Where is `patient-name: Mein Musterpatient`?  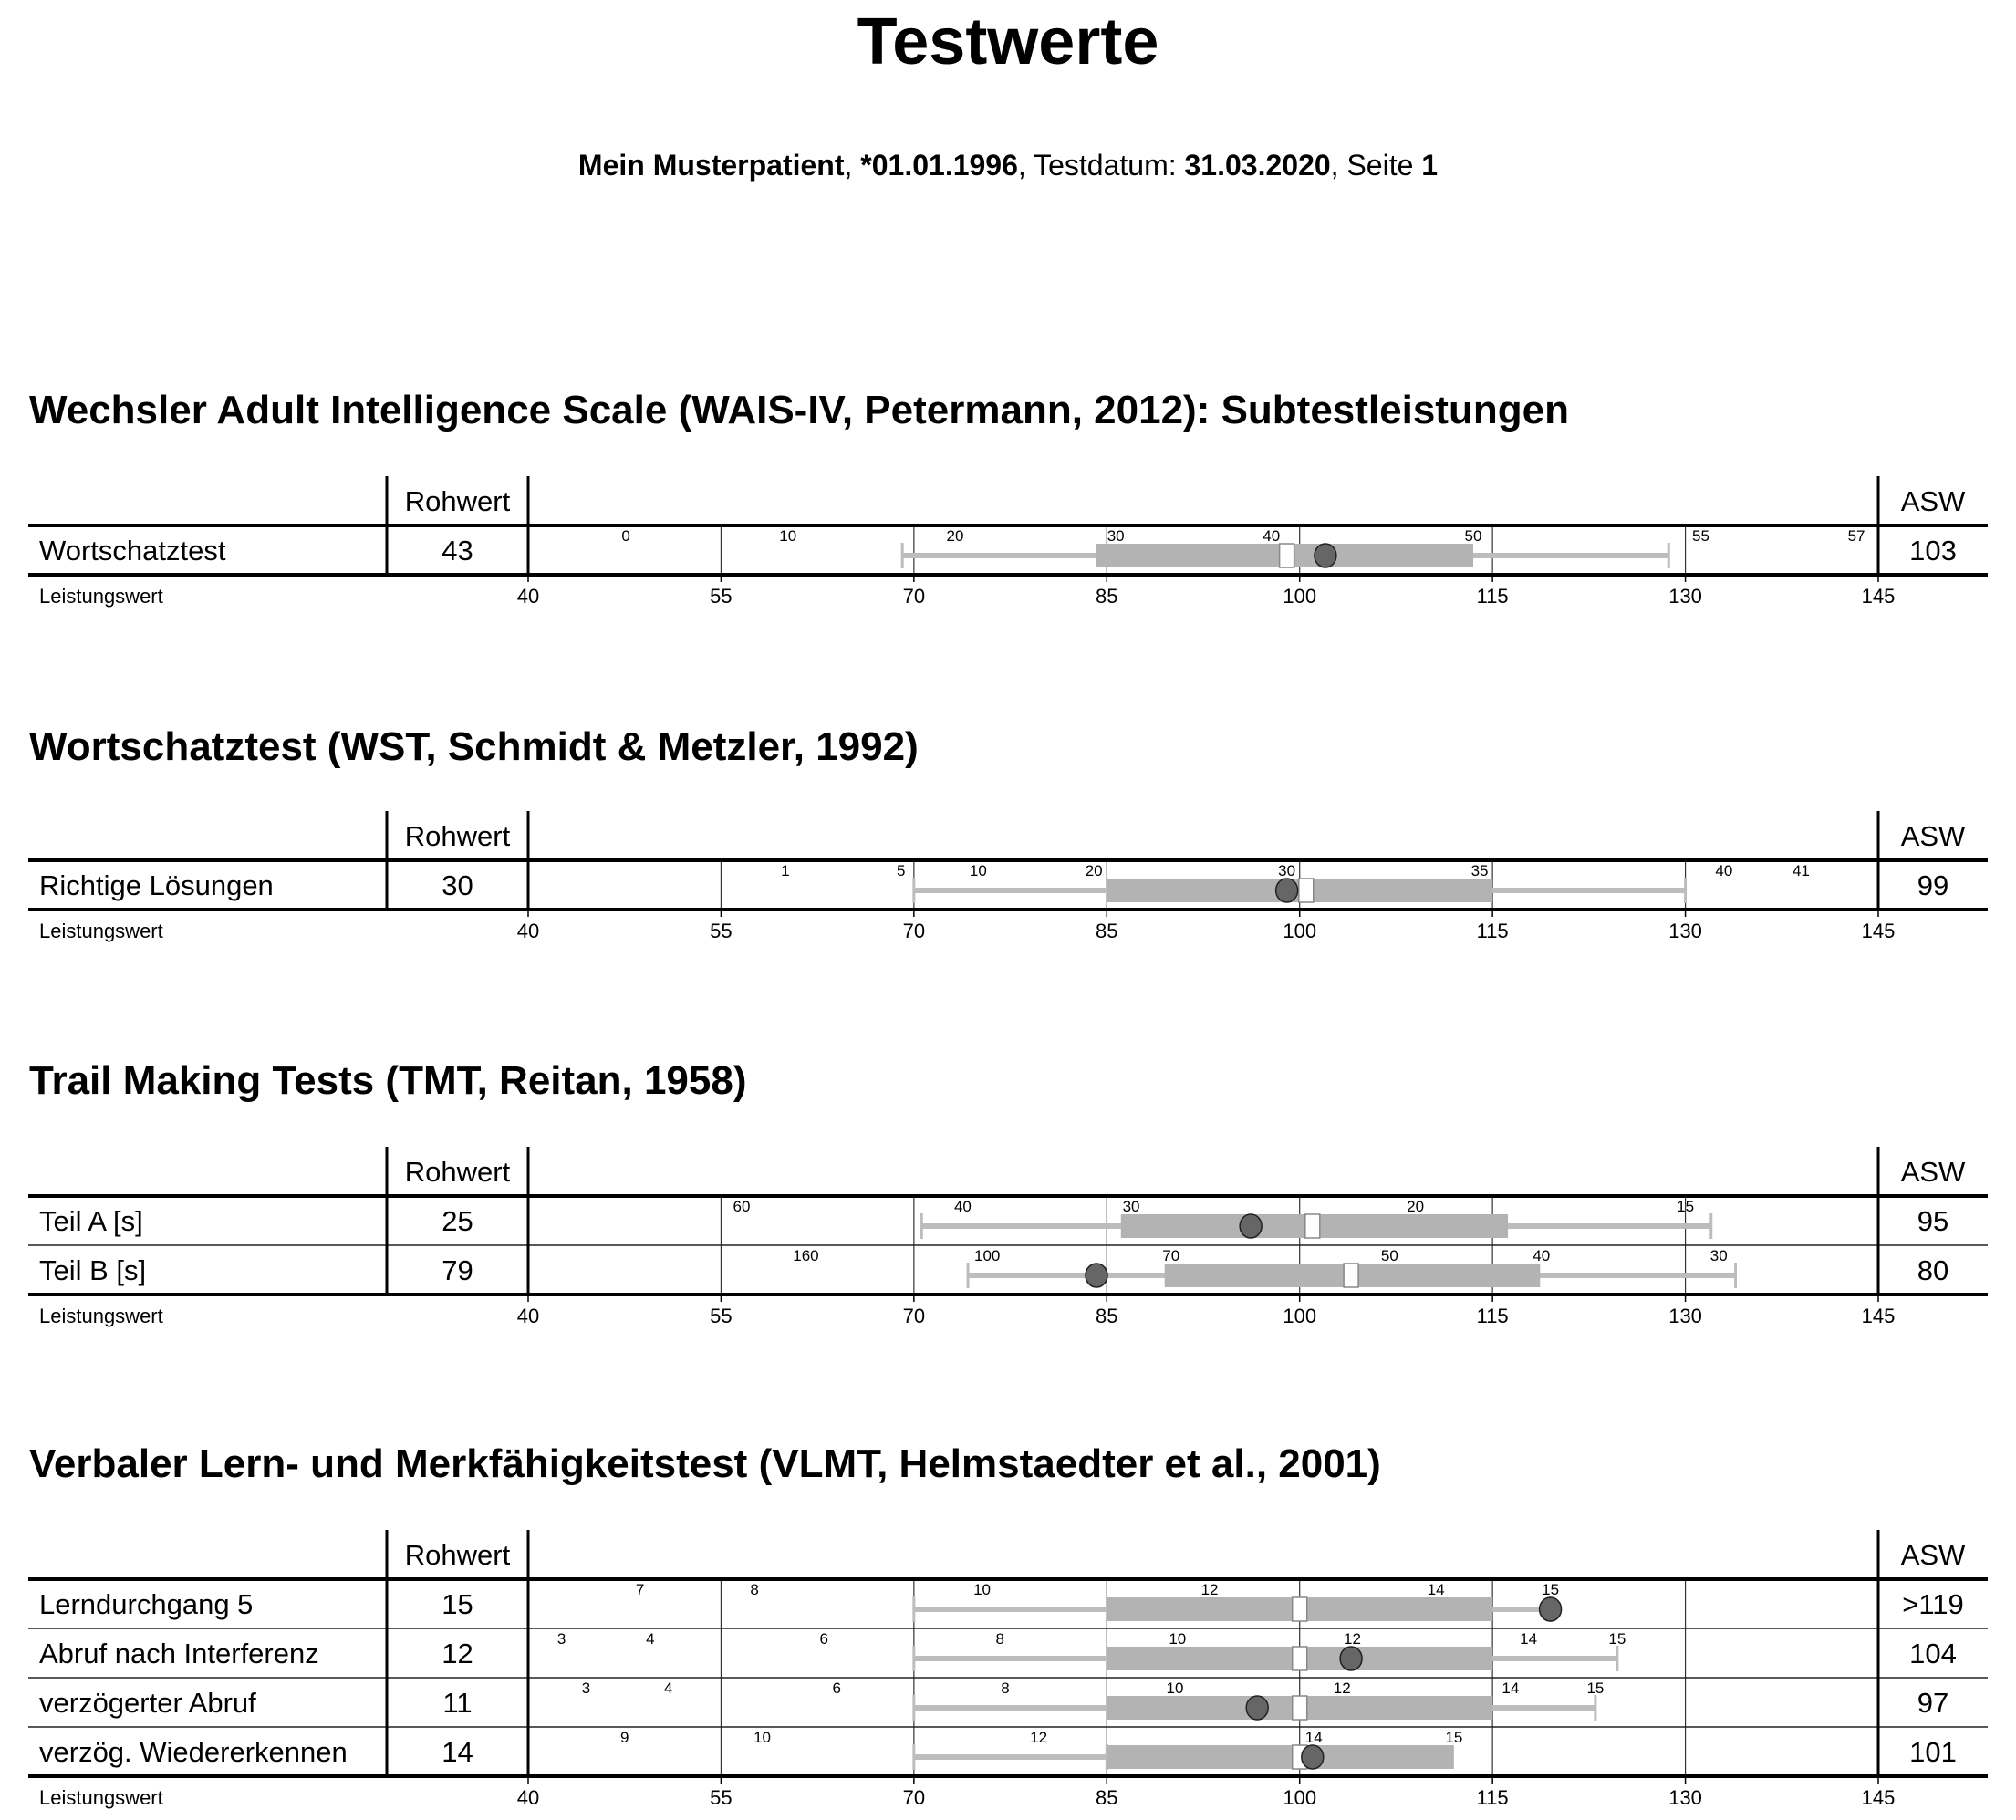
patient-name: Mein Musterpatient is located at coordinates (711, 165).